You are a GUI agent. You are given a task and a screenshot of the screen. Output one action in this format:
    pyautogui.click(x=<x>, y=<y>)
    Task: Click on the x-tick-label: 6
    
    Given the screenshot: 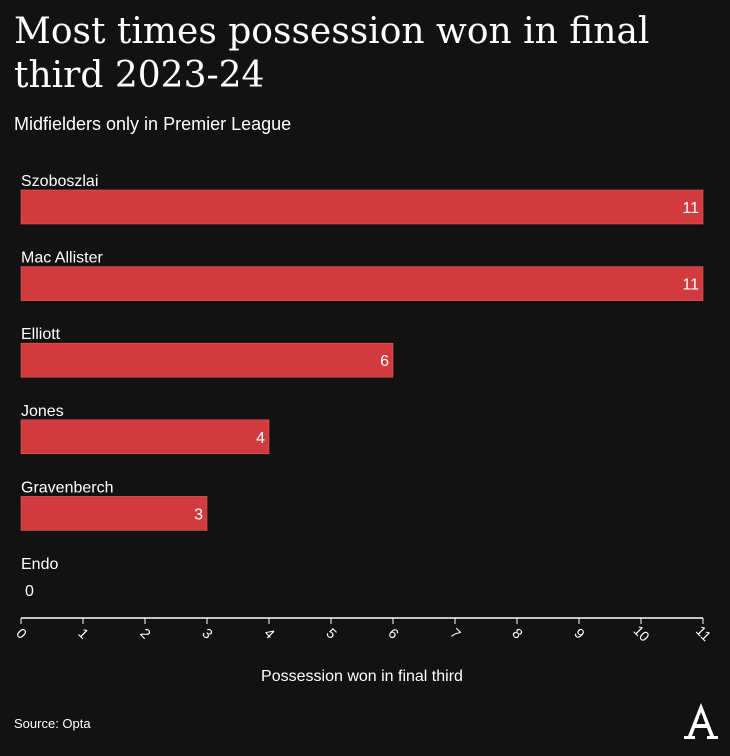 What is the action you would take?
    pyautogui.click(x=393, y=633)
    